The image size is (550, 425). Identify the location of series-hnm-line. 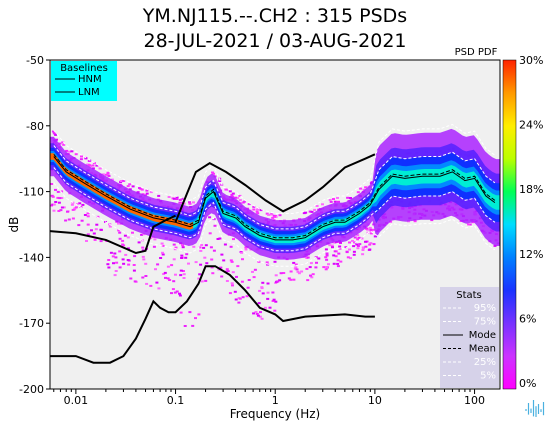
(275, 188).